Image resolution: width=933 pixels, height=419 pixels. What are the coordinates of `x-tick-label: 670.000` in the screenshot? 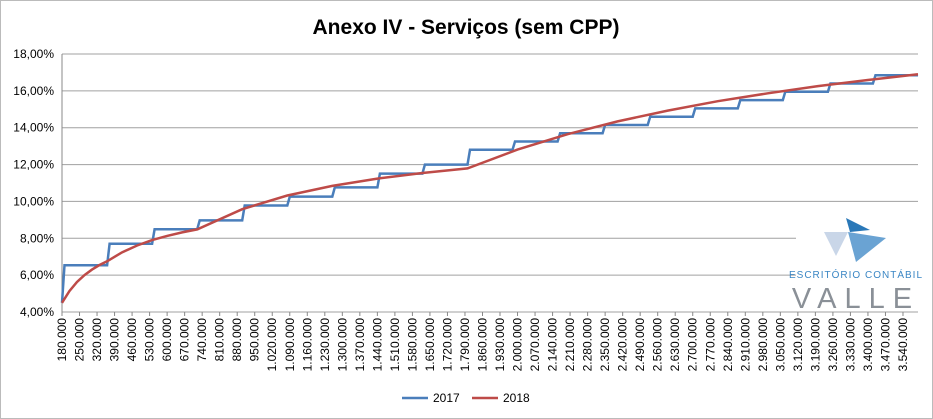 It's located at (185, 340).